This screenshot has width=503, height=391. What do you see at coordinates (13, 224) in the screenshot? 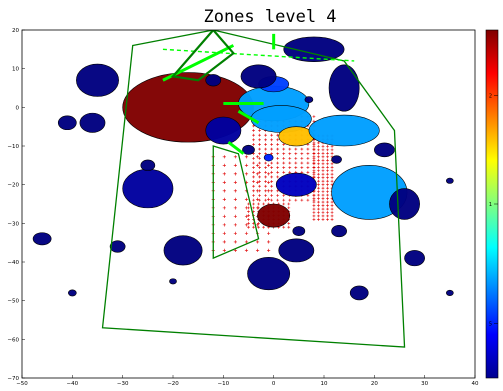
I see `y-tick-label-5: −30` at bounding box center [13, 224].